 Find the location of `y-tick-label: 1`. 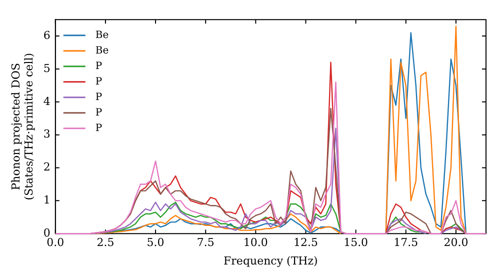

y-tick-label: 1 is located at coordinates (46, 200).